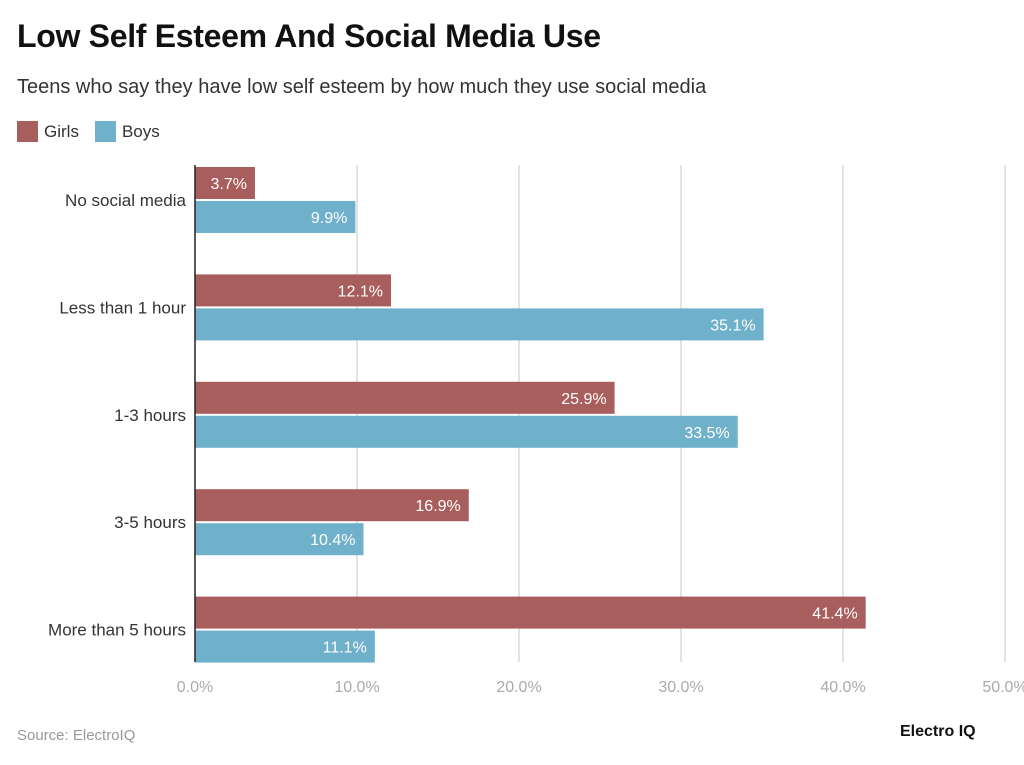 This screenshot has height=765, width=1024. What do you see at coordinates (437, 506) in the screenshot?
I see `data-label: 16.9%` at bounding box center [437, 506].